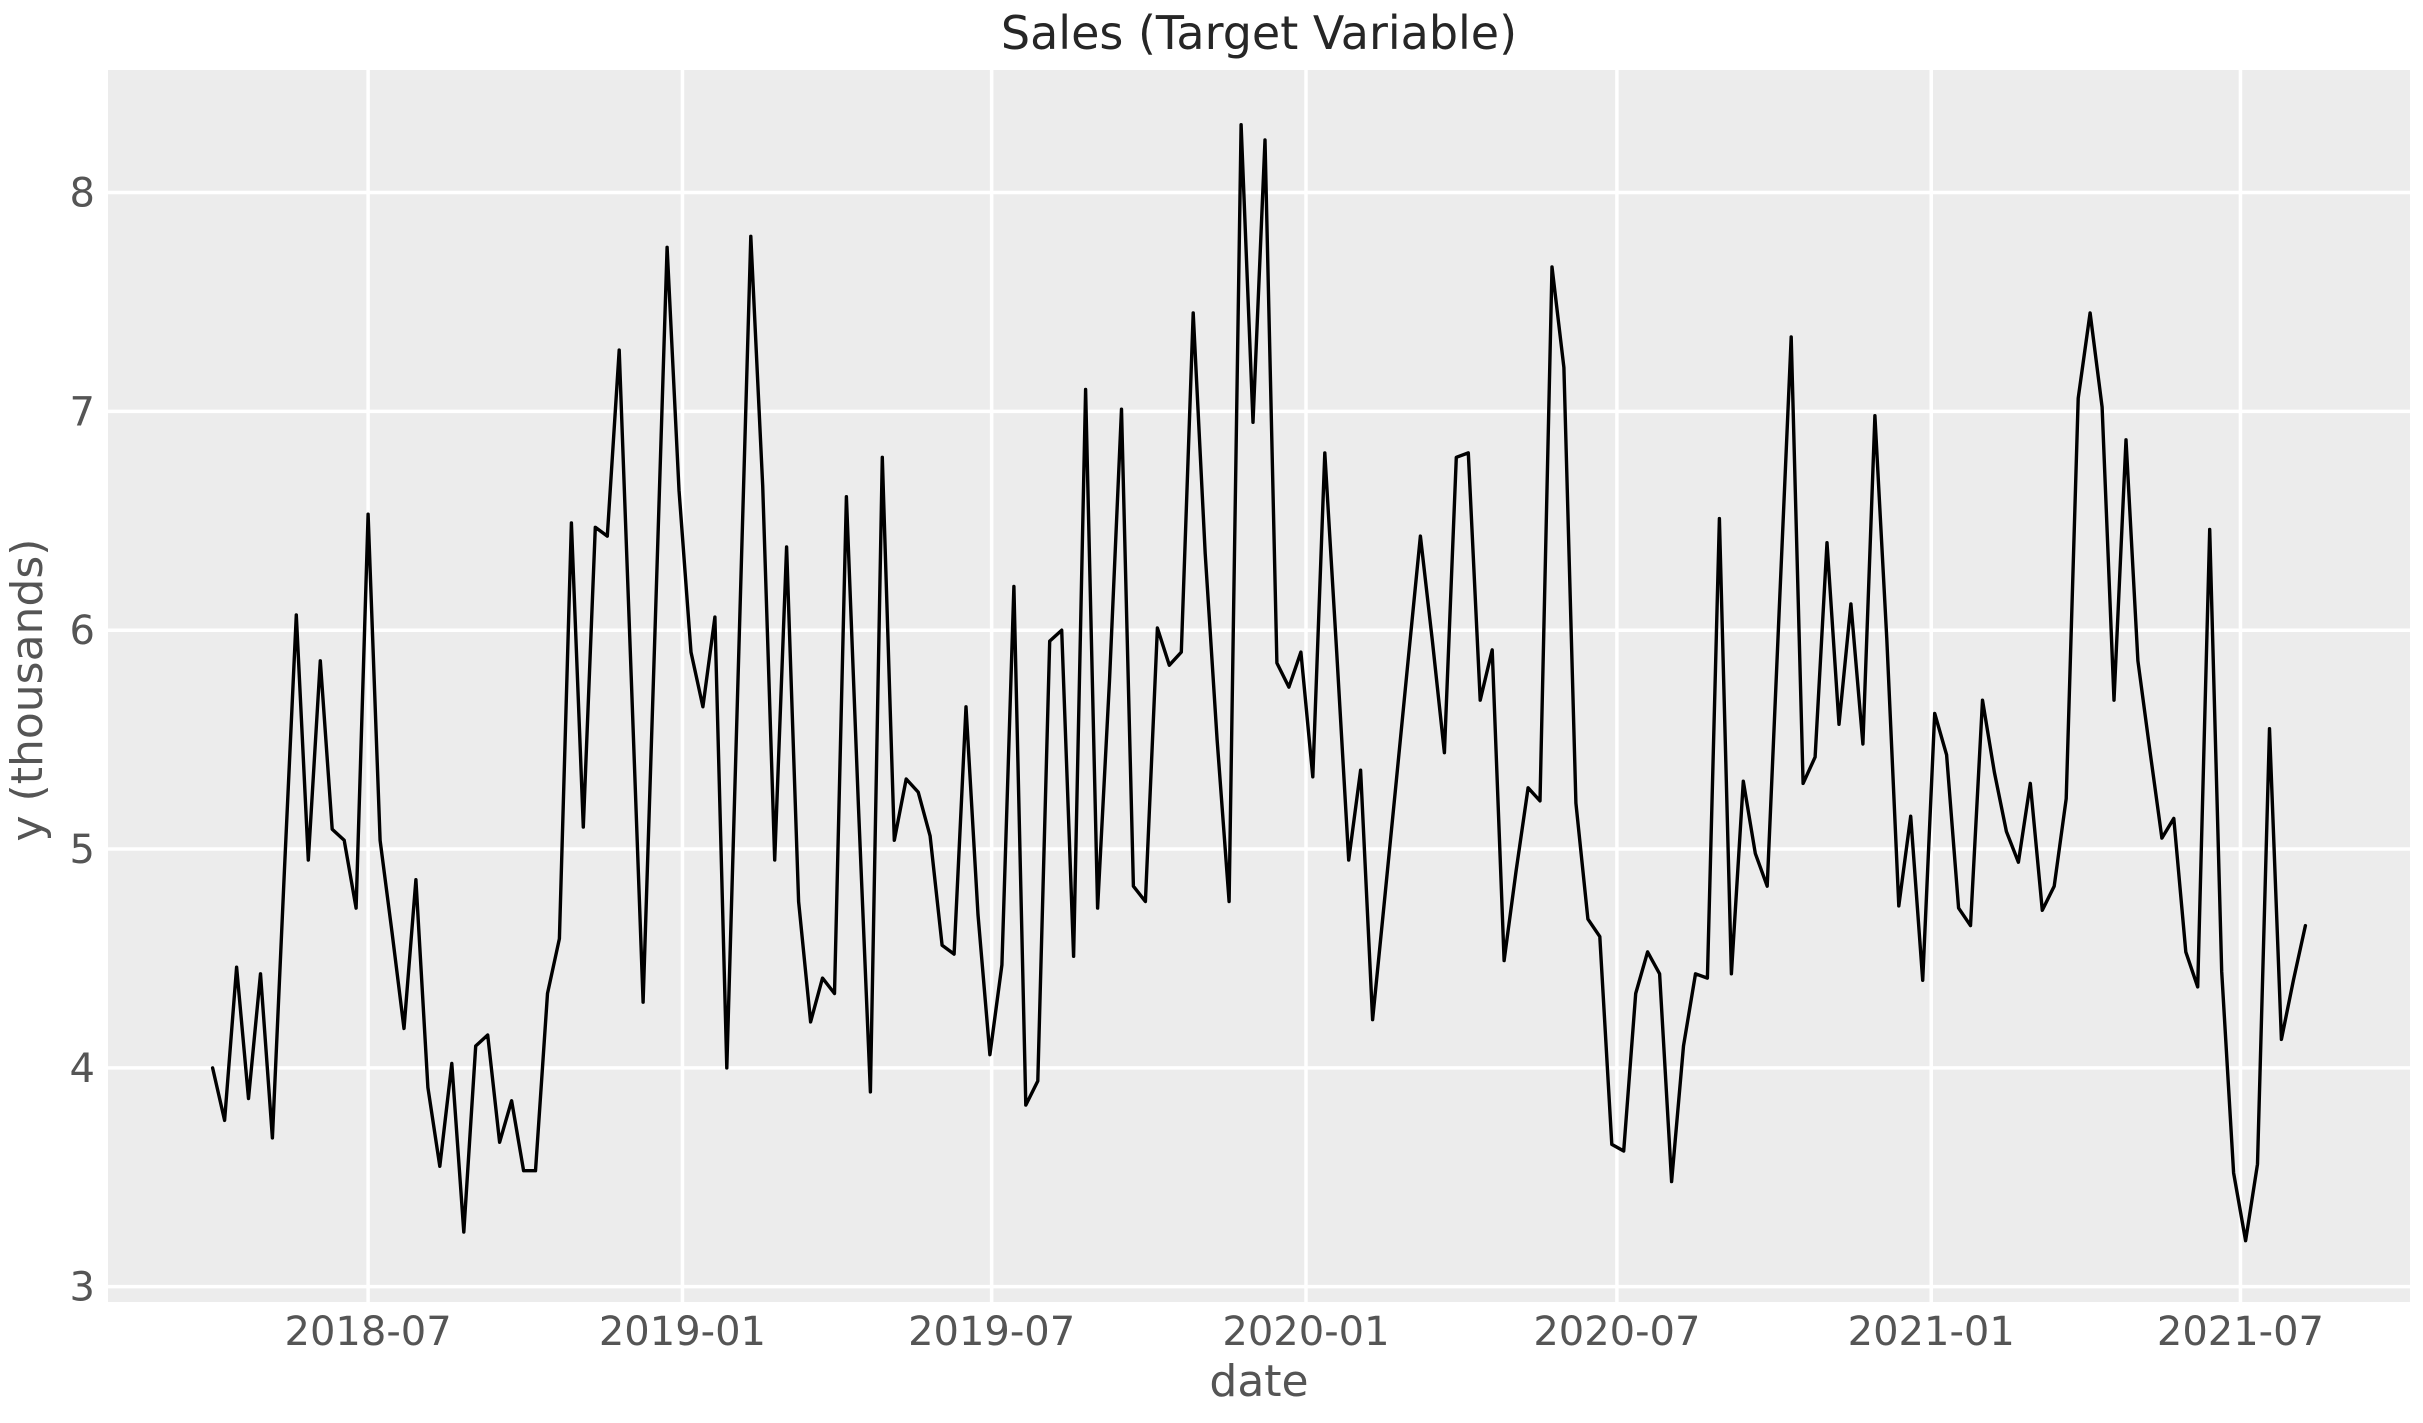 The height and width of the screenshot is (1423, 2423). Describe the element at coordinates (682, 1332) in the screenshot. I see `x-tick-label: 2019-01` at that location.